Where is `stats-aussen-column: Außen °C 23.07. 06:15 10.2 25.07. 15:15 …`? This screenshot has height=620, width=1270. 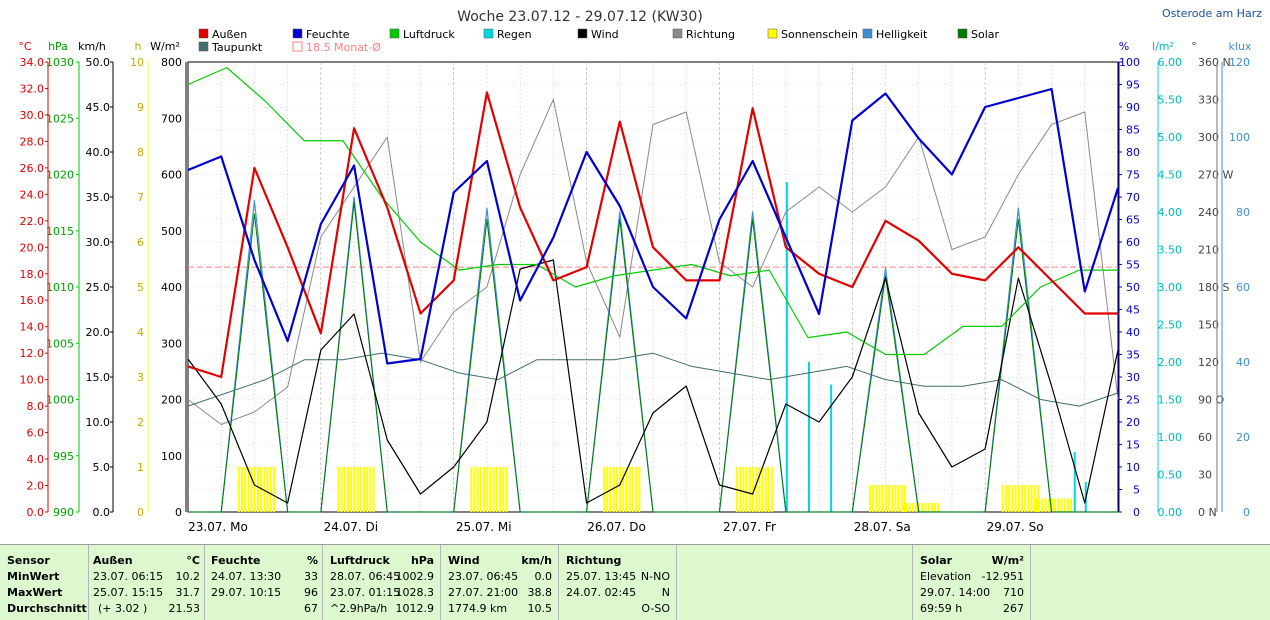
stats-aussen-column: Außen °C 23.07. 06:15 10.2 25.07. 15:15 … is located at coordinates (146, 582).